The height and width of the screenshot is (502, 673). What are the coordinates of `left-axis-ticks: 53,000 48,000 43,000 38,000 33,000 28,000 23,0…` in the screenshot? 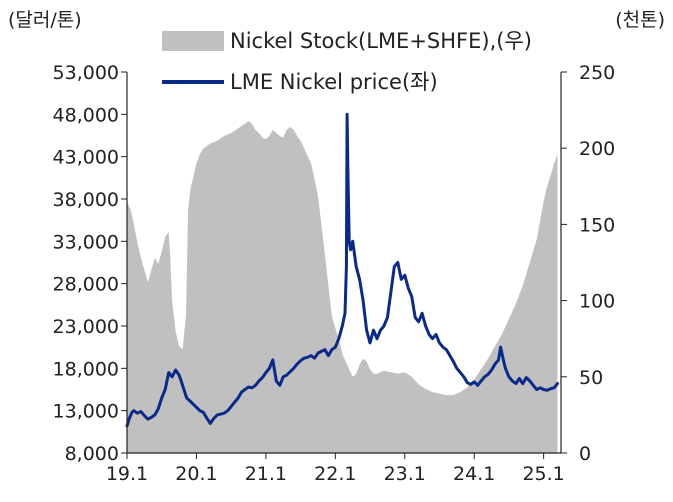 It's located at (90, 263).